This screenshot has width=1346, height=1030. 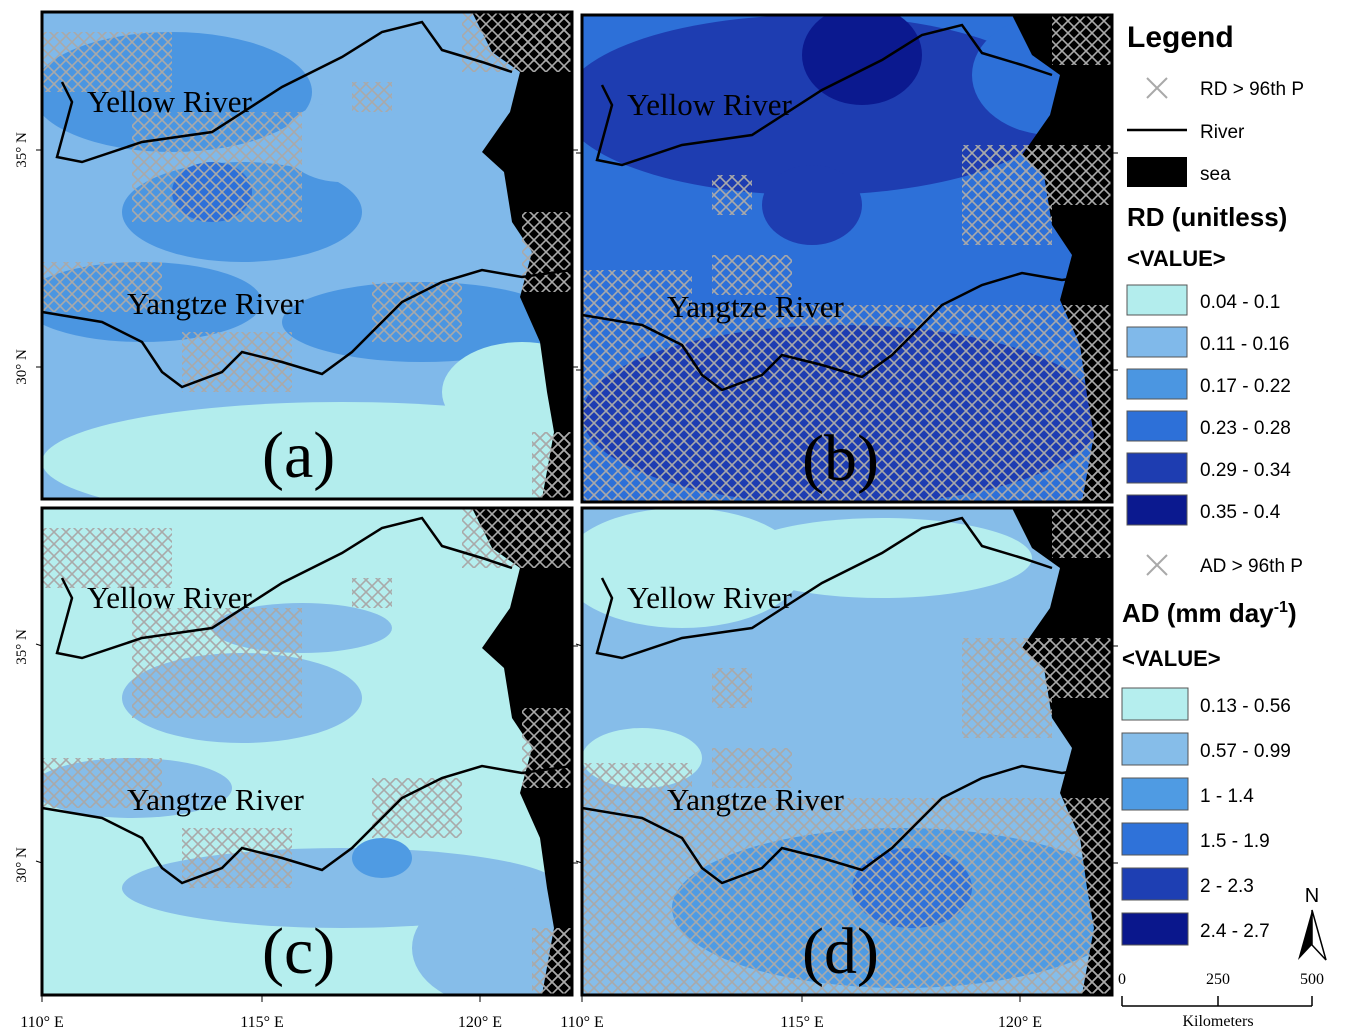 I want to click on panel-label: (c), so click(x=298, y=951).